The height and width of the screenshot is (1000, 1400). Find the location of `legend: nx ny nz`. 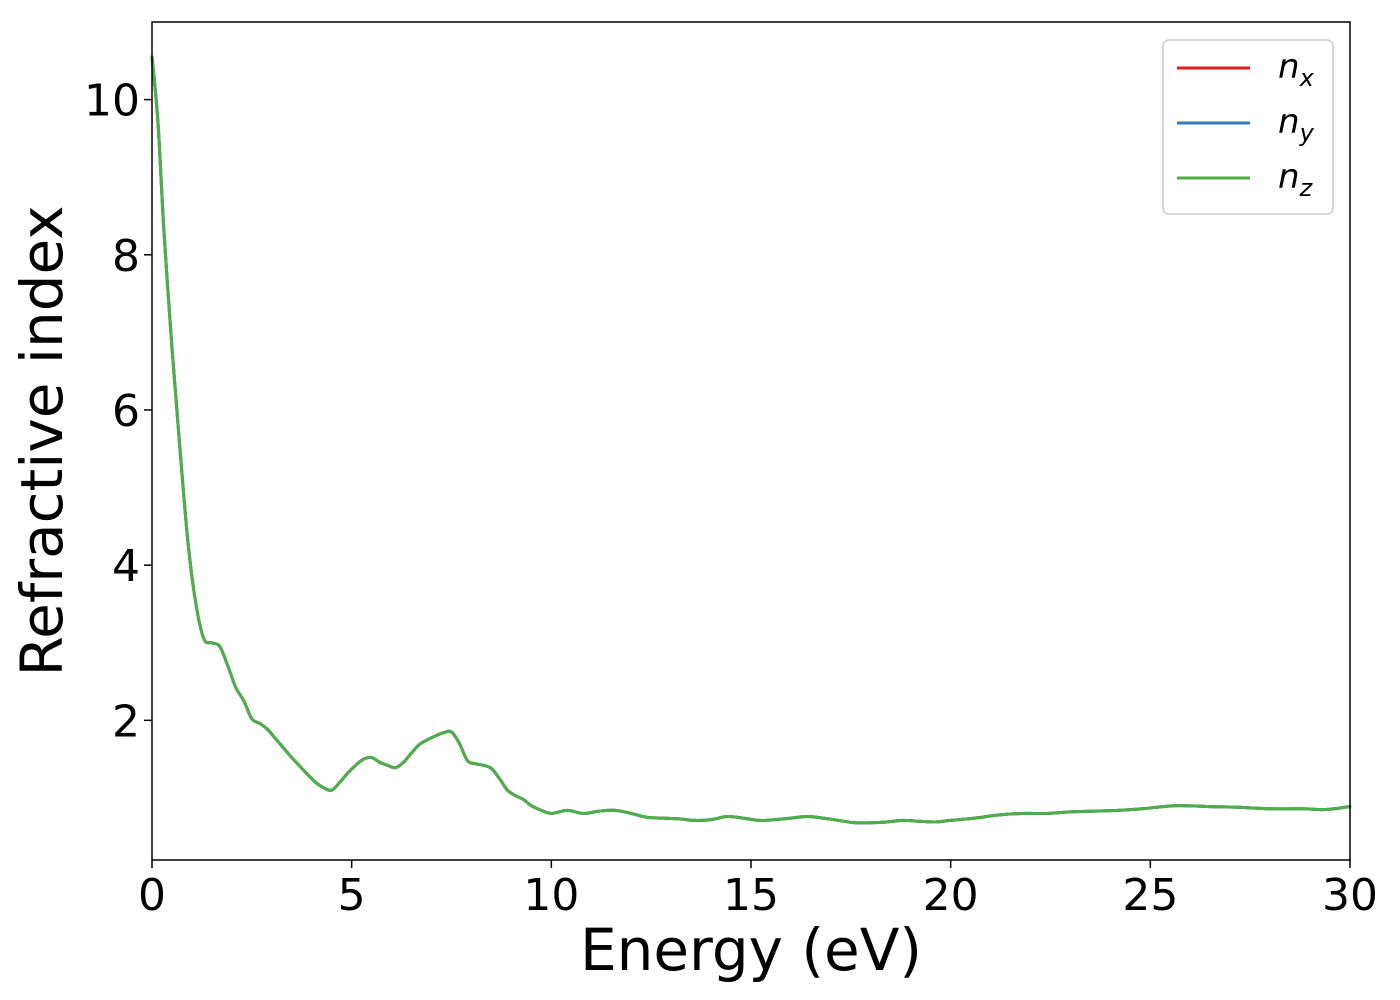

legend: nx ny nz is located at coordinates (1248, 127).